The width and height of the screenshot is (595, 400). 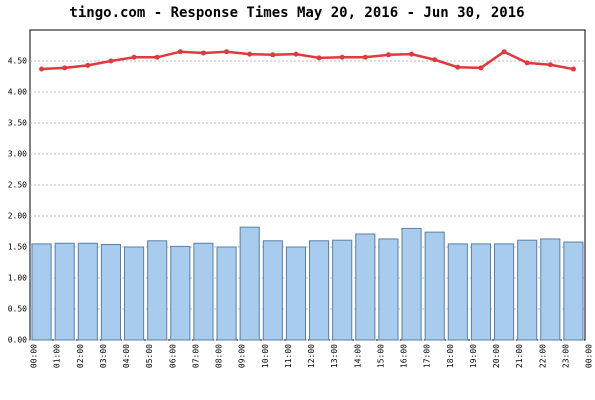 What do you see at coordinates (17, 185) in the screenshot?
I see `y-tick-label: 2.50` at bounding box center [17, 185].